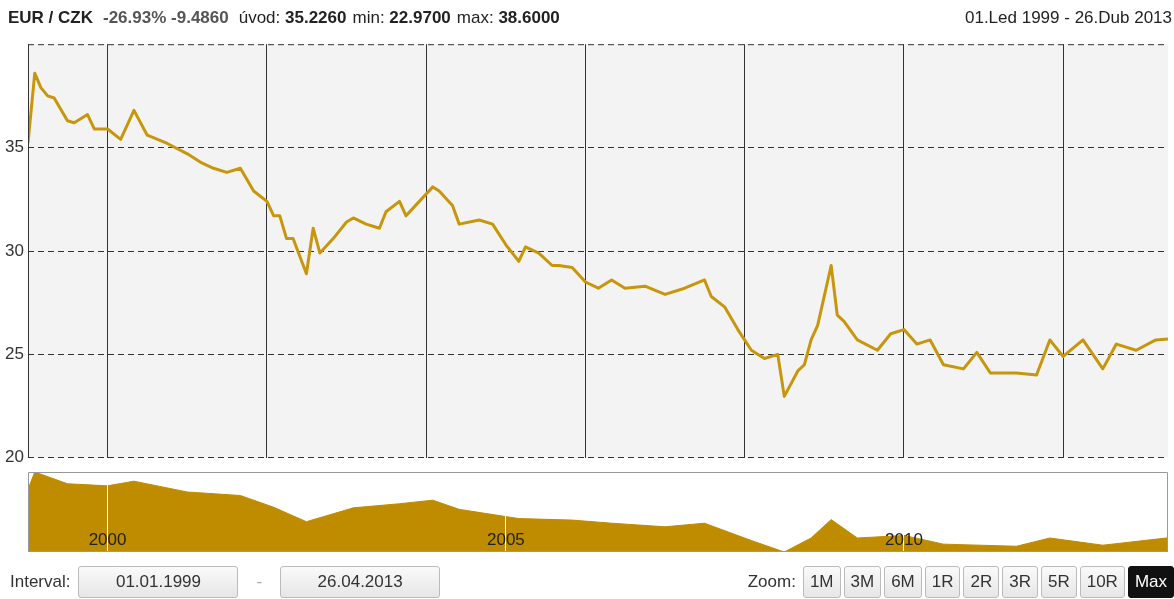 The image size is (1174, 599). I want to click on text: 5R, so click(1058, 582).